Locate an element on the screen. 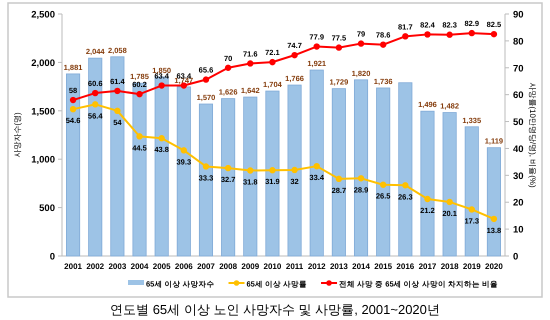  text: 연도별 65세 이상 노인 사망자수 및 사망률, 2001~2020년 is located at coordinates (275, 309).